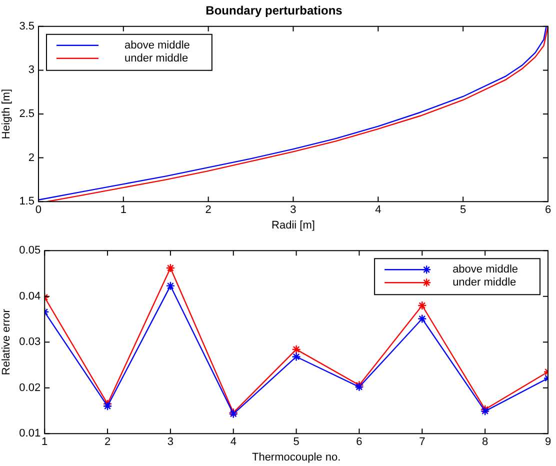 The height and width of the screenshot is (466, 556). Describe the element at coordinates (30, 342) in the screenshot. I see `y-tick-label: 0.03` at that location.